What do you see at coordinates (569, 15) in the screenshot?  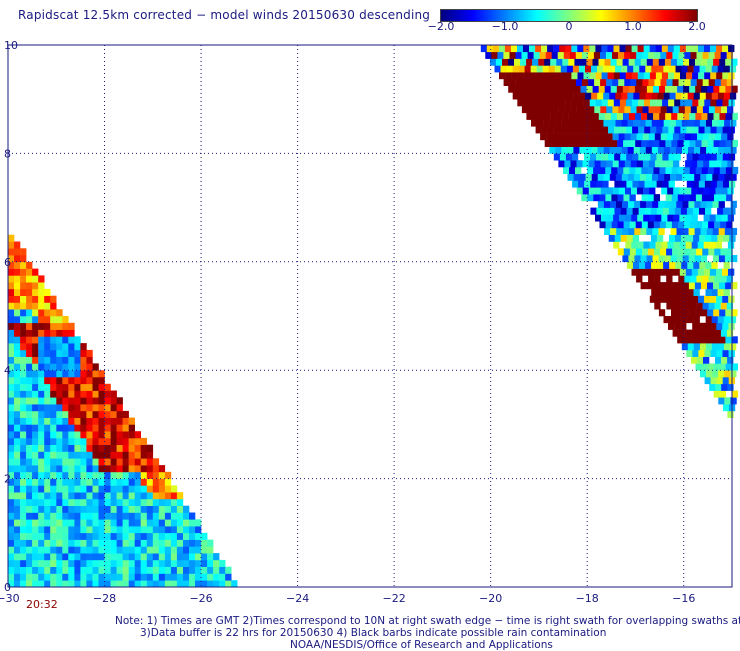 I see `colorbar` at bounding box center [569, 15].